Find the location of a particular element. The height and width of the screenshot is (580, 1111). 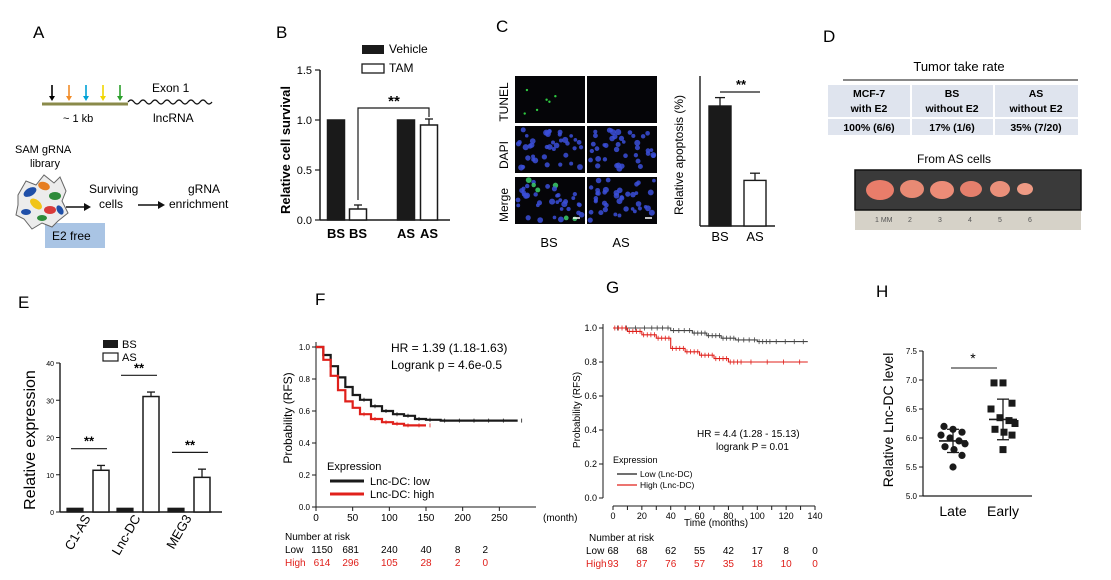

e2-free-label: E2 free is located at coordinates (71, 236).